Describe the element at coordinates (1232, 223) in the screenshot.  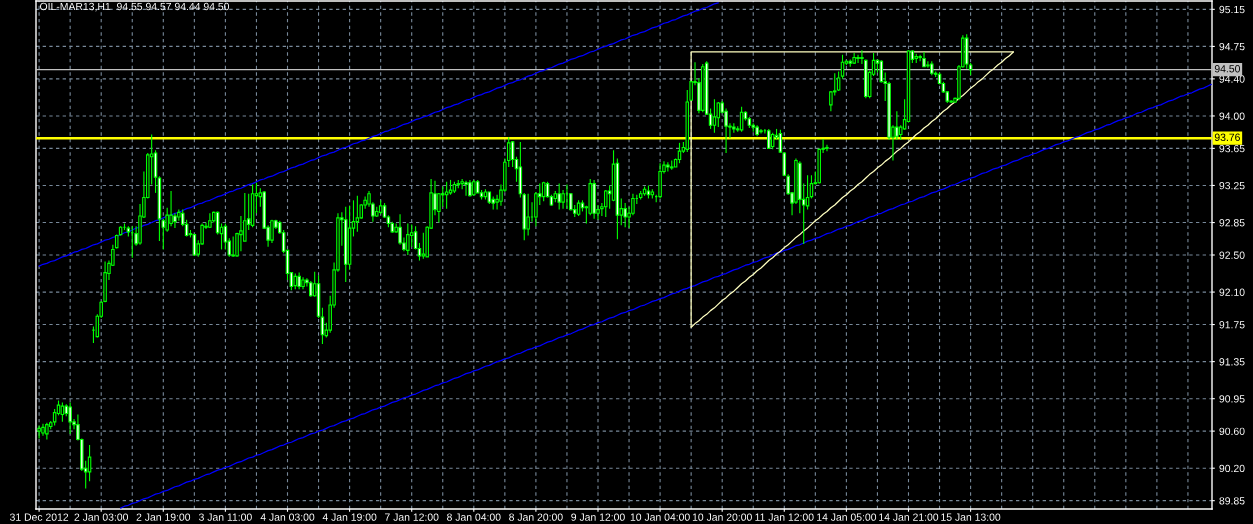
I see `y-tick-label: 92.85` at that location.